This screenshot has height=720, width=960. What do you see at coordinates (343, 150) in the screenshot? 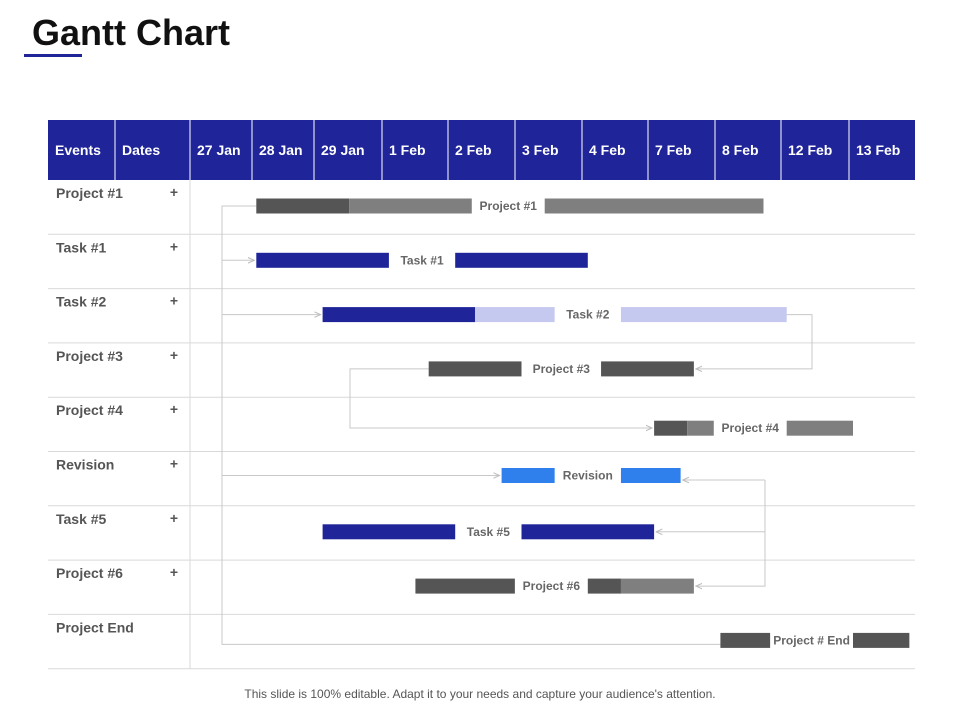
I see `header-cell: 29 Jan` at bounding box center [343, 150].